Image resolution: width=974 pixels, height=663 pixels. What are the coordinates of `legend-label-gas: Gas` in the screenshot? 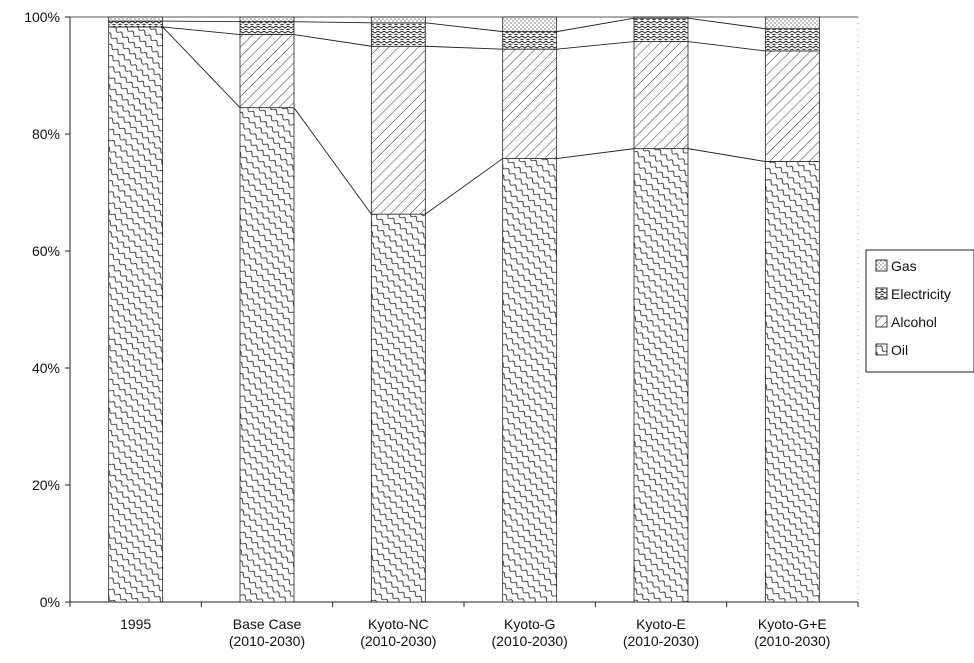 It's located at (904, 266).